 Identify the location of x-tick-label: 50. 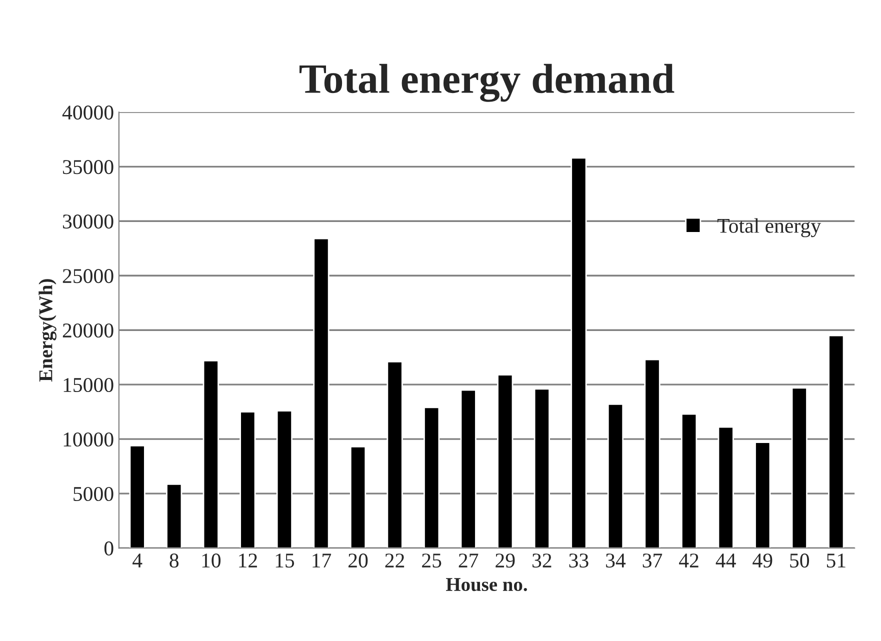
(800, 561).